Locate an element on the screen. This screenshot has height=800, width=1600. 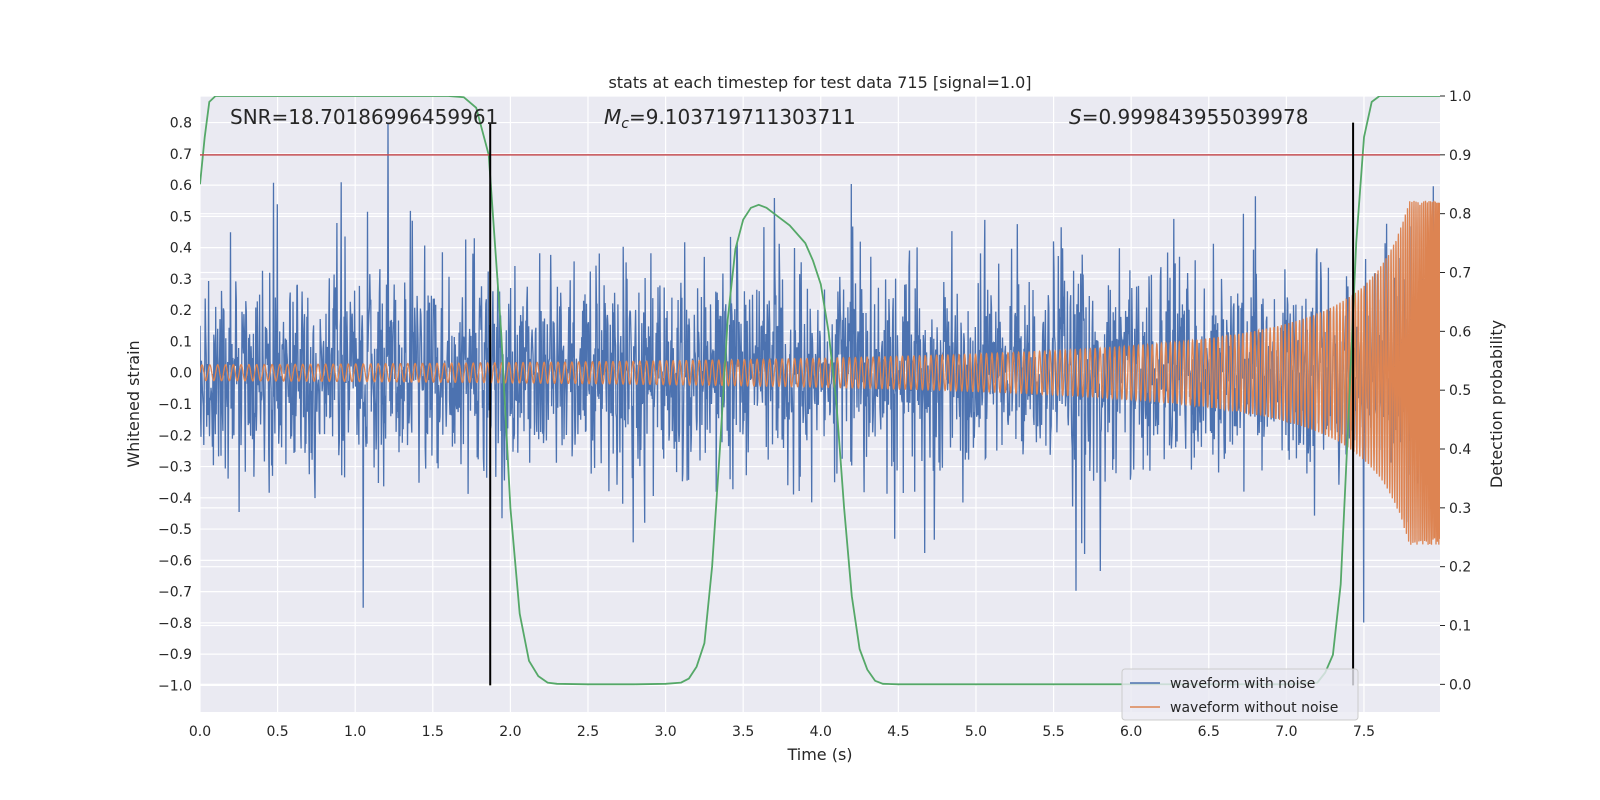
y-tick-label: −0.7 is located at coordinates (175, 593).